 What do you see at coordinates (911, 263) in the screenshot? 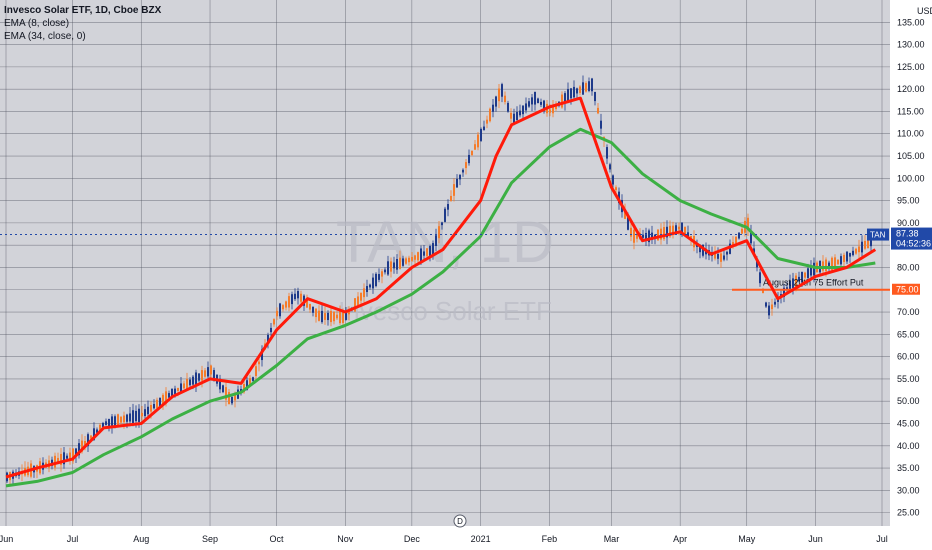
I see `price-axis-panel` at bounding box center [911, 263].